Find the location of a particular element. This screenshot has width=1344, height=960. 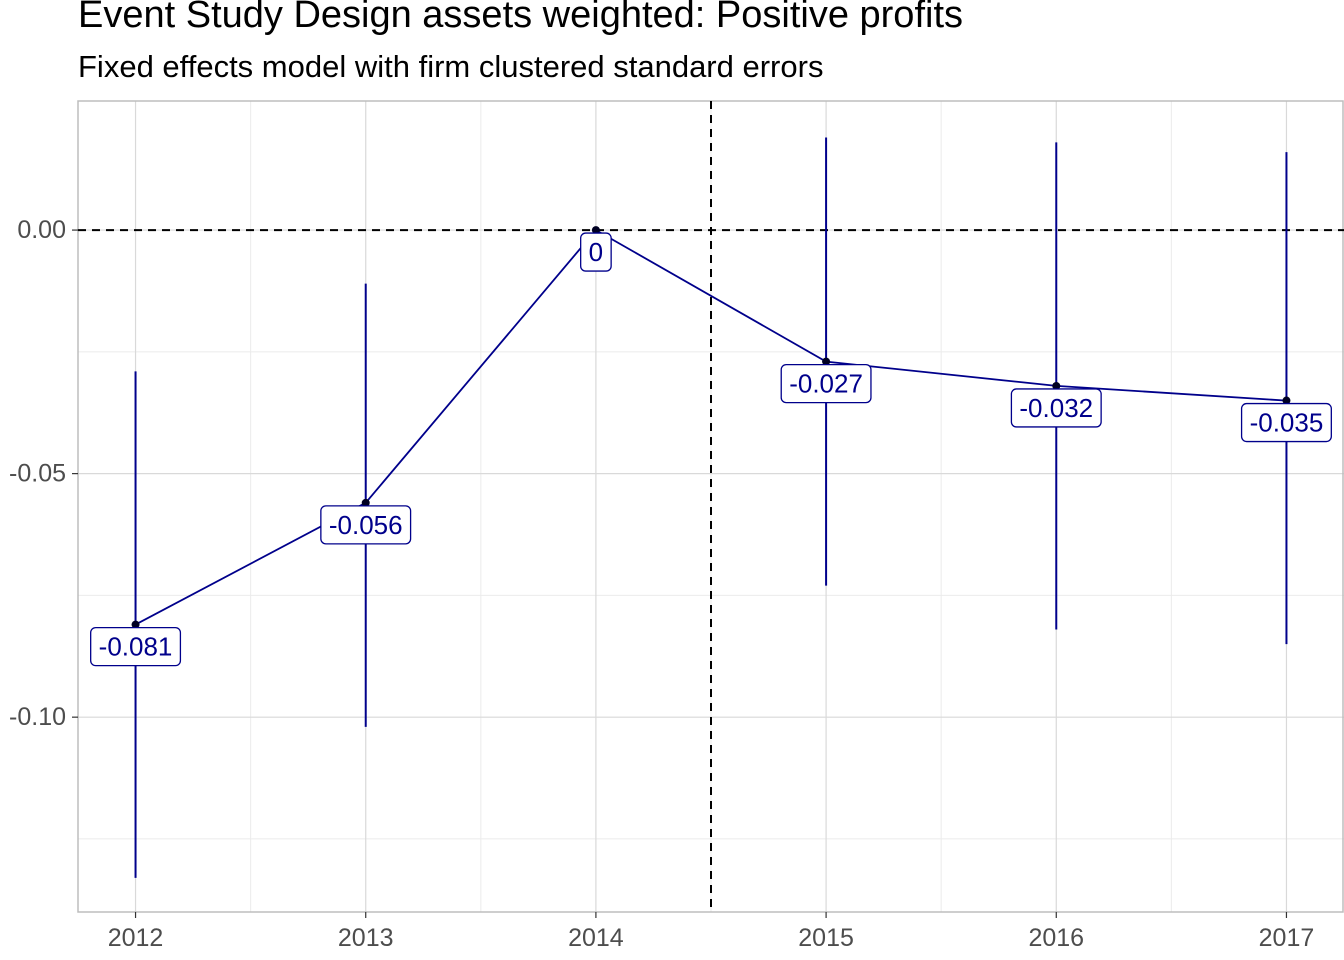

point-2012 is located at coordinates (135, 624).